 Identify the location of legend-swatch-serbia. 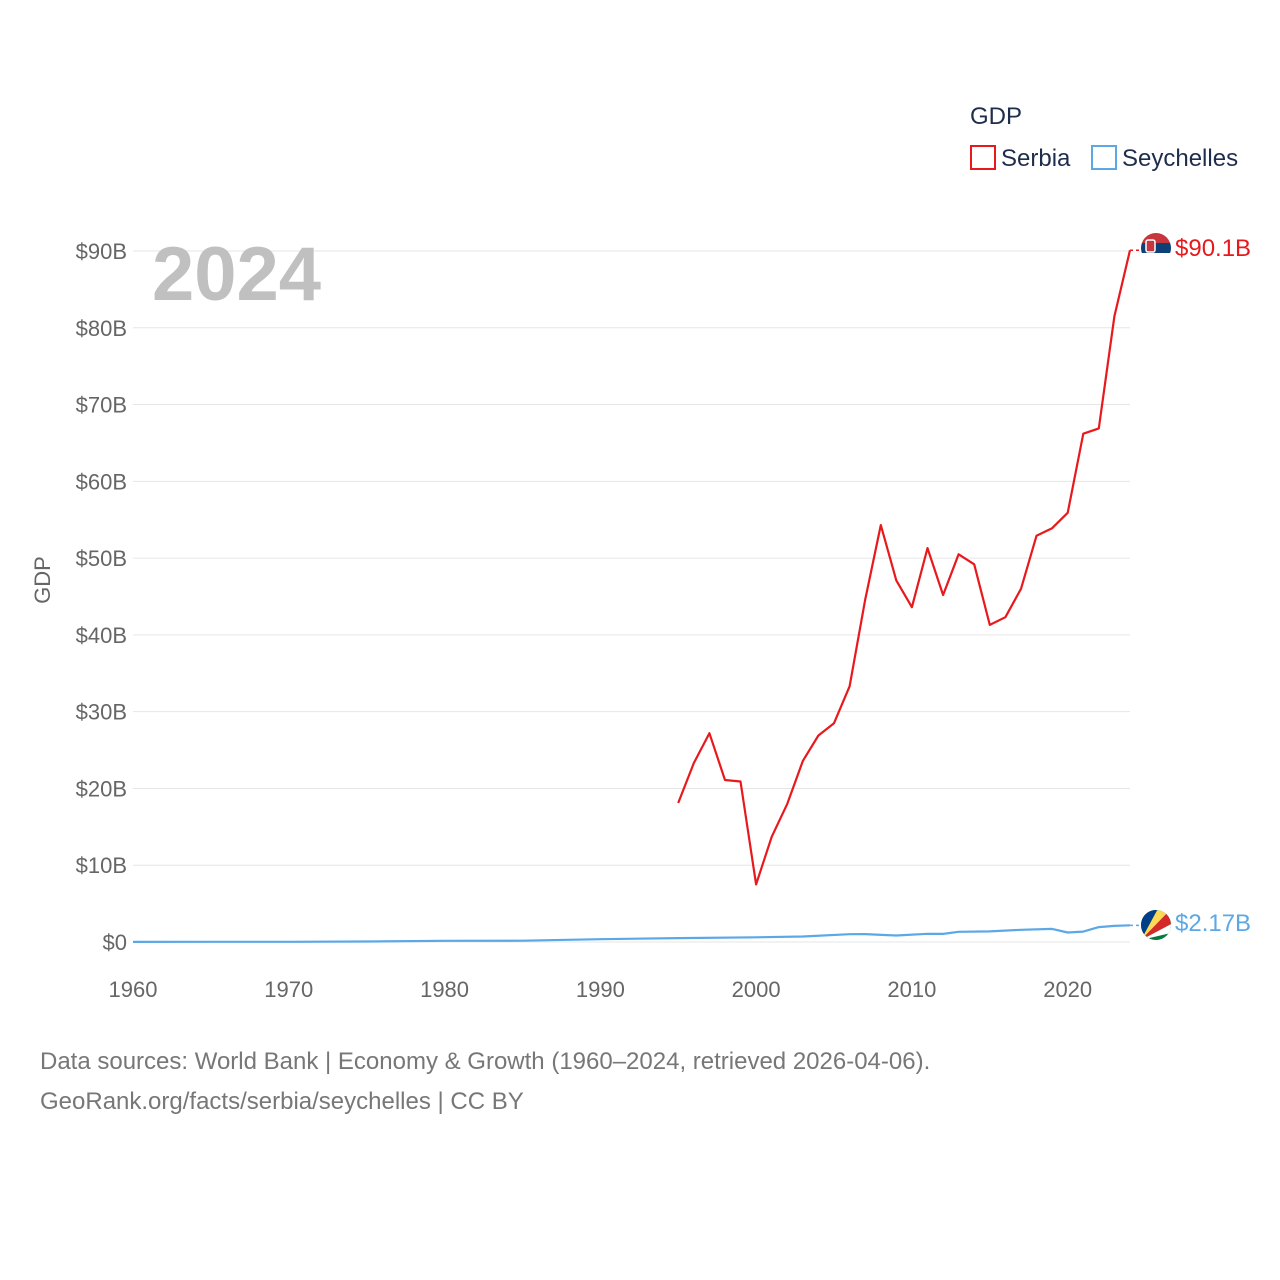
(983, 157).